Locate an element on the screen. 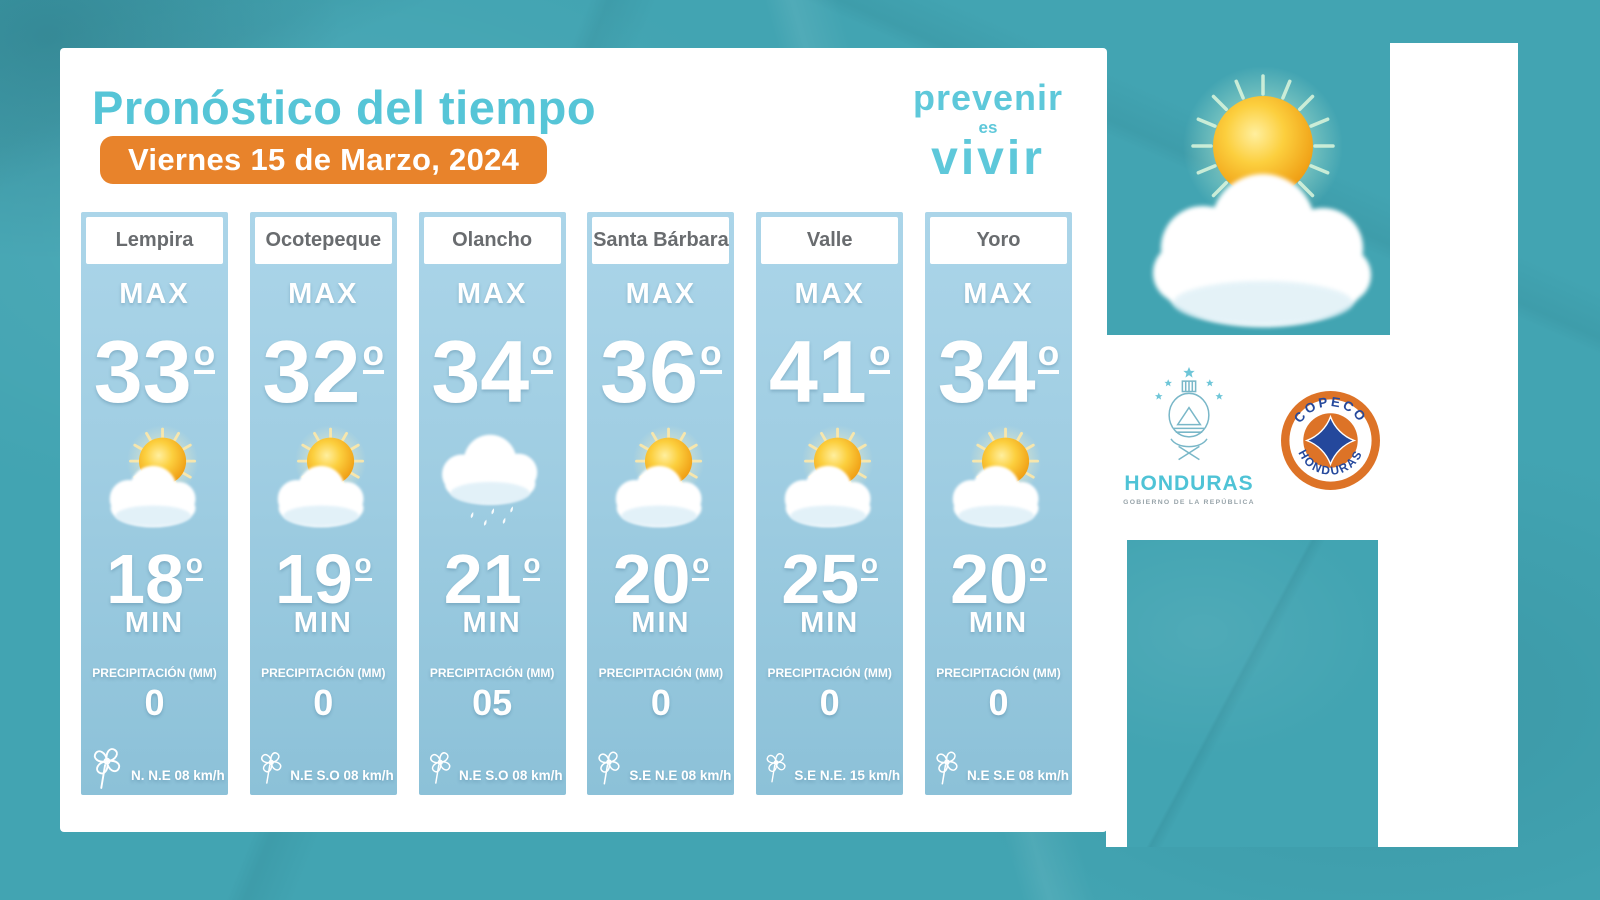 This screenshot has height=900, width=1600. forecast-column: Yoro MAX 34 o is located at coordinates (998, 503).